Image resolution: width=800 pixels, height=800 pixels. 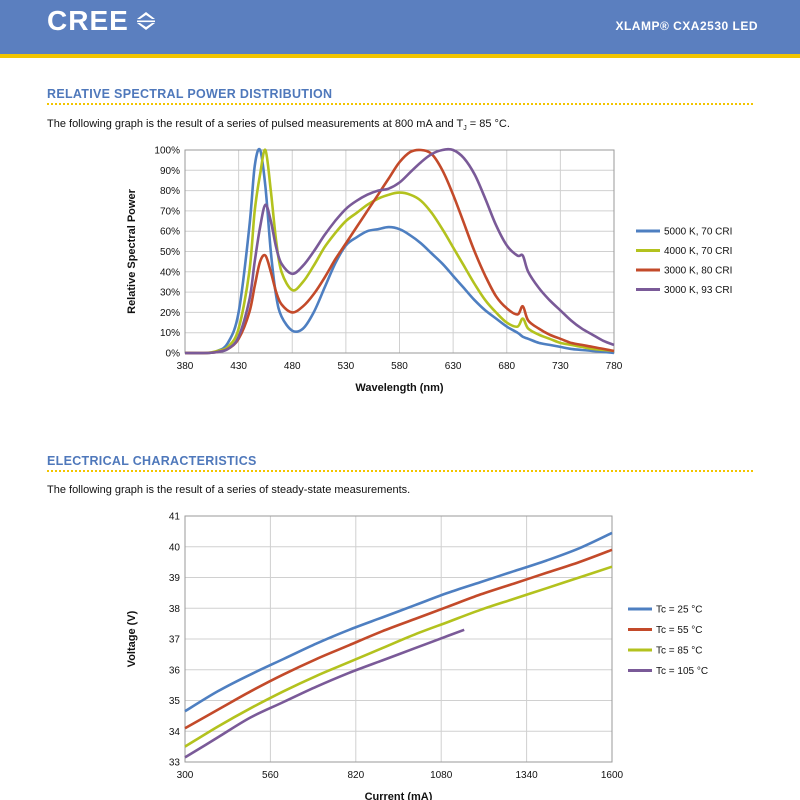 I want to click on spd-y-tick-label: 60%, so click(x=170, y=232).